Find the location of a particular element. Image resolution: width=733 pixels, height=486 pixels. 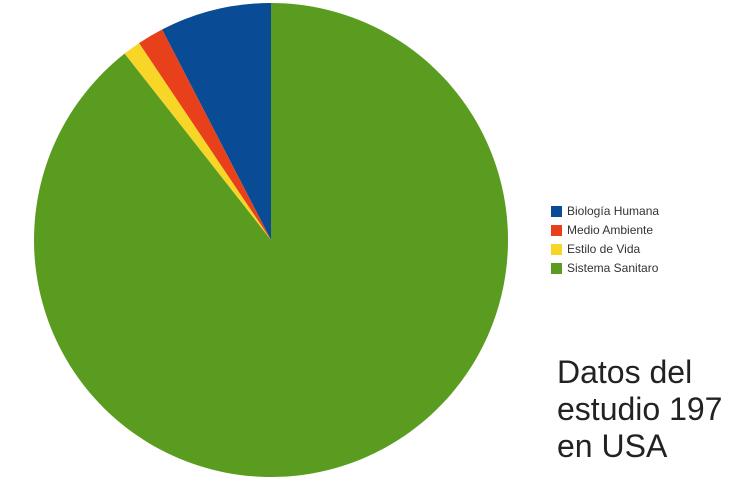

caption-line-3: en USA is located at coordinates (612, 446).